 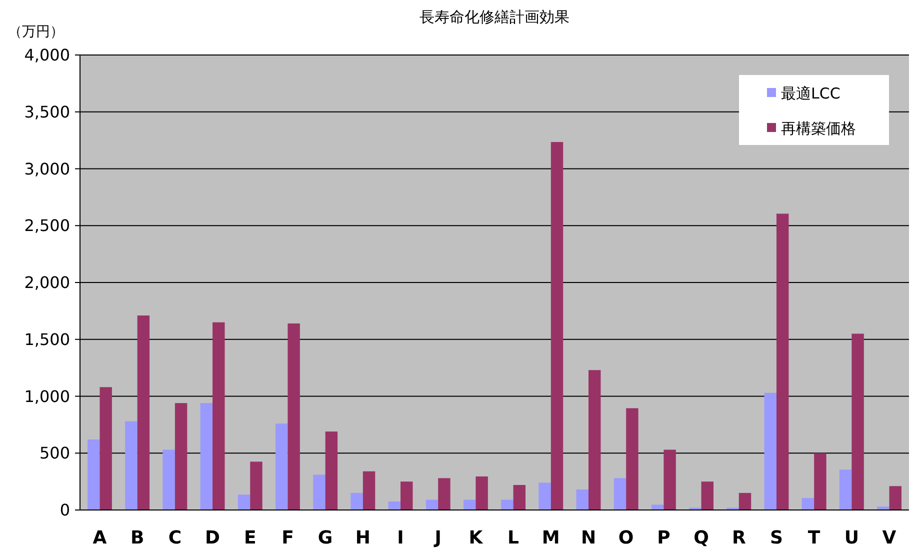 I want to click on x-tick-label: P, so click(x=663, y=537).